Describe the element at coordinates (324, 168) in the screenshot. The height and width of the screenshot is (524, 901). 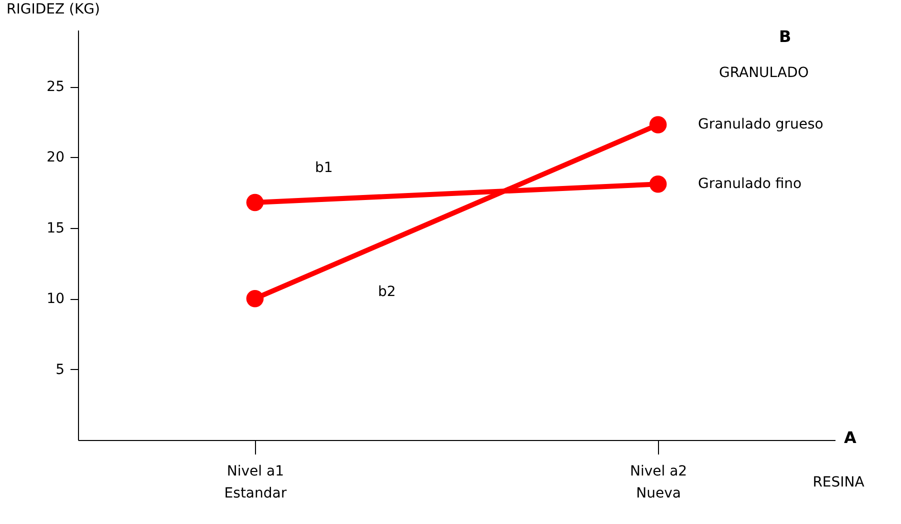
I see `annotation: b1` at that location.